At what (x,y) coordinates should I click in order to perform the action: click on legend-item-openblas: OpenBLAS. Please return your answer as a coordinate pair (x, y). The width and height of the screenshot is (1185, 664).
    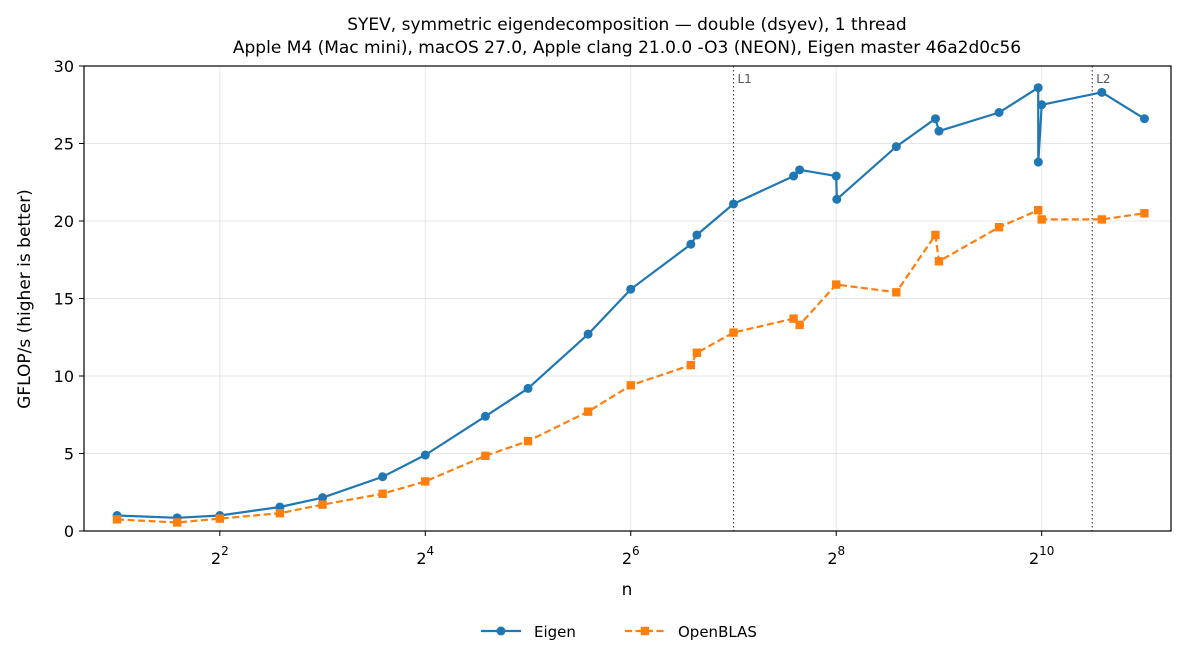
    Looking at the image, I should click on (691, 632).